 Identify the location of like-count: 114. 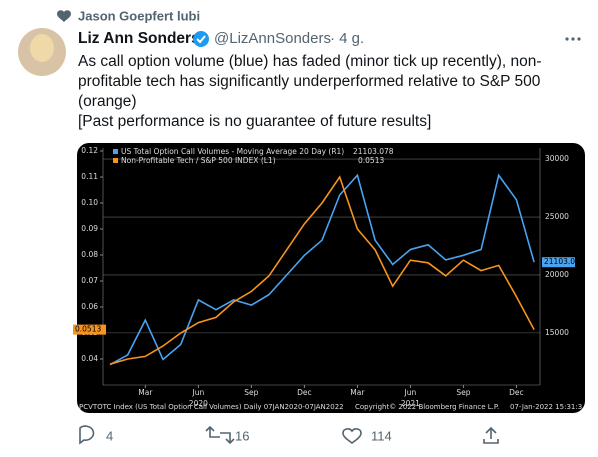
(381, 435).